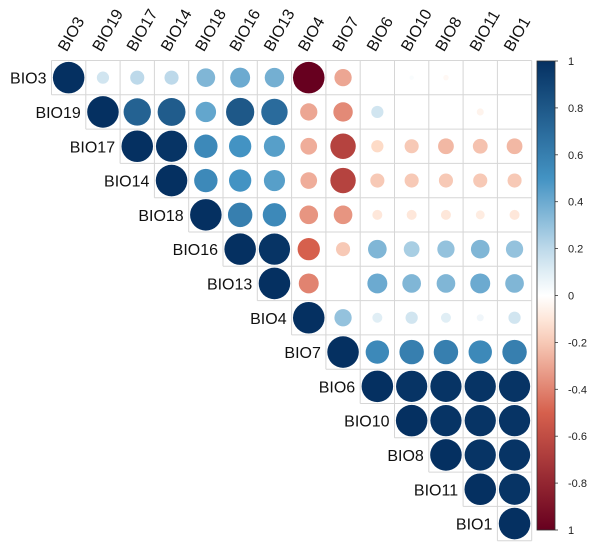 This screenshot has height=544, width=593. What do you see at coordinates (377, 317) in the screenshot?
I see `corr-circle-bio4-bio6` at bounding box center [377, 317].